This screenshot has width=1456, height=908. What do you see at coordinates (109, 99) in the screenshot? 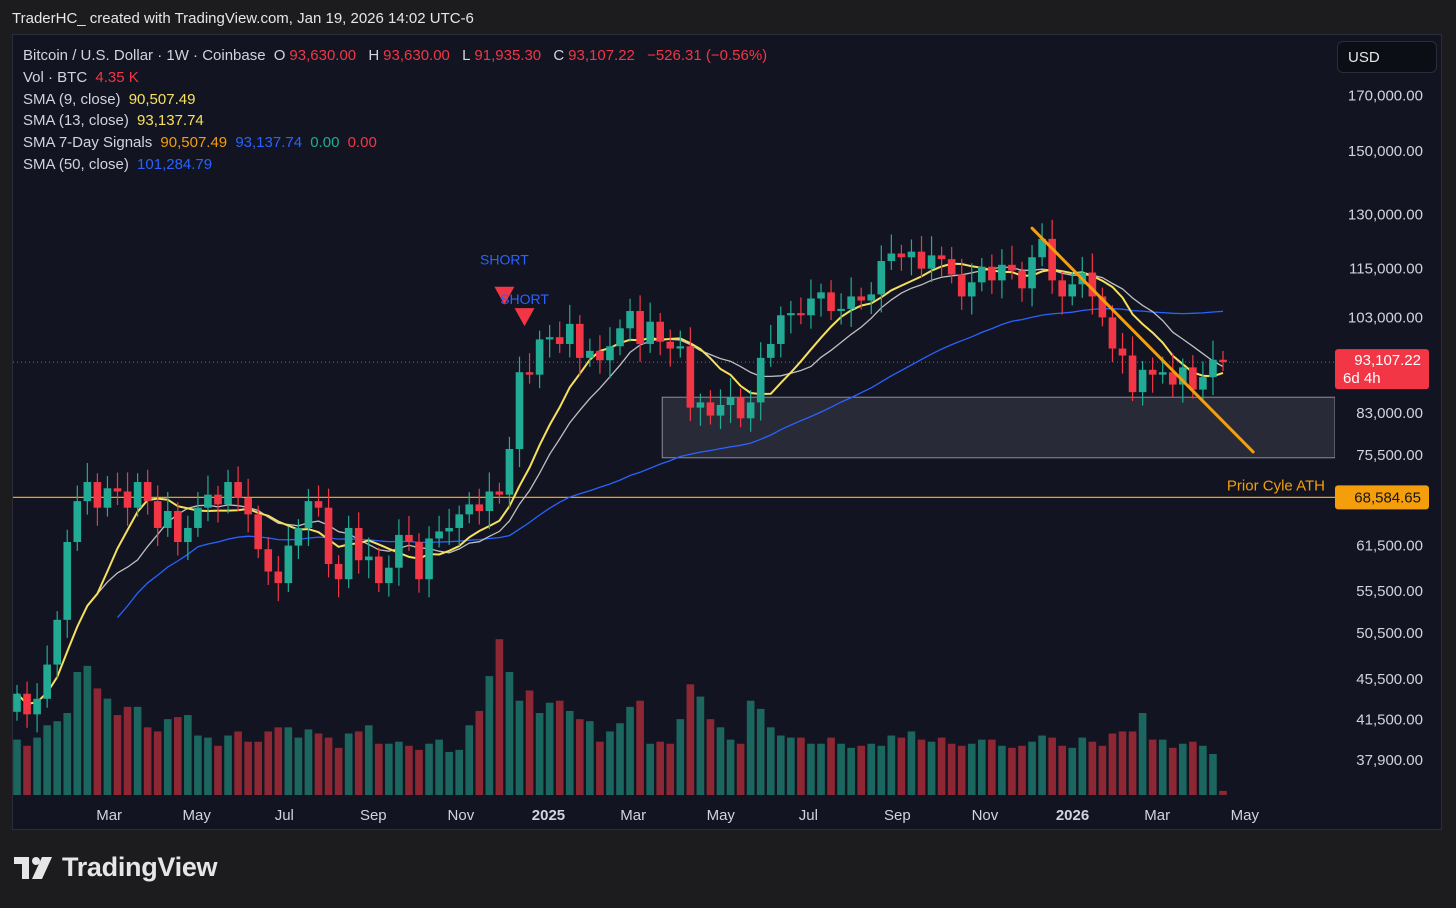
I see `legend-sma9-row: SMA (9, close) 90,507.49` at bounding box center [109, 99].